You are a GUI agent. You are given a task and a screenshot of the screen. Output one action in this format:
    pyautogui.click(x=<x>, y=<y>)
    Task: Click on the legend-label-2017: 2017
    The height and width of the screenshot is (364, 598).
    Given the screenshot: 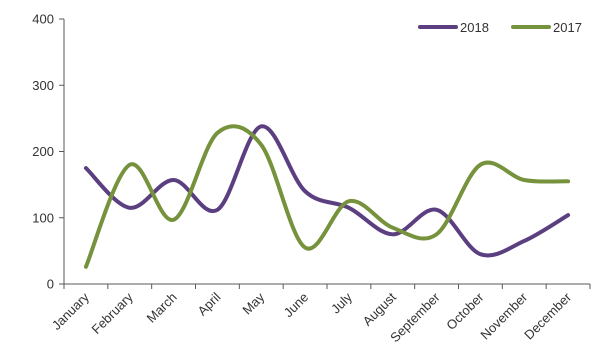 What is the action you would take?
    pyautogui.click(x=567, y=27)
    